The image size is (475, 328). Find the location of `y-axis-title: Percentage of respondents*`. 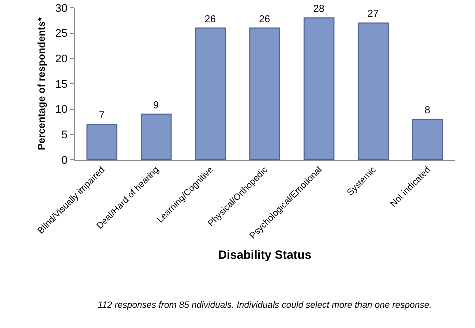

y-axis-title: Percentage of respondents* is located at coordinates (42, 83).